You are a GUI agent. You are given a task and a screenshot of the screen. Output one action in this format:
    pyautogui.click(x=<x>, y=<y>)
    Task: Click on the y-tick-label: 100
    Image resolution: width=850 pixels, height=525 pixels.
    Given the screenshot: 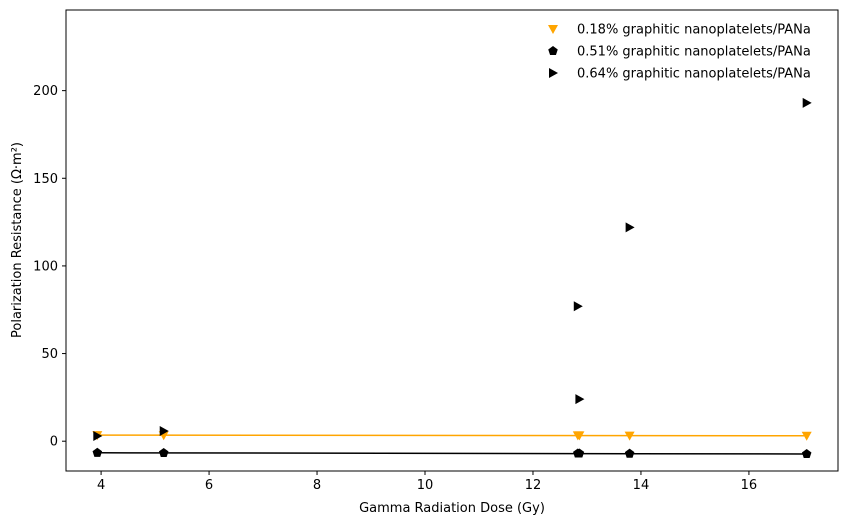 What is the action you would take?
    pyautogui.click(x=45, y=266)
    